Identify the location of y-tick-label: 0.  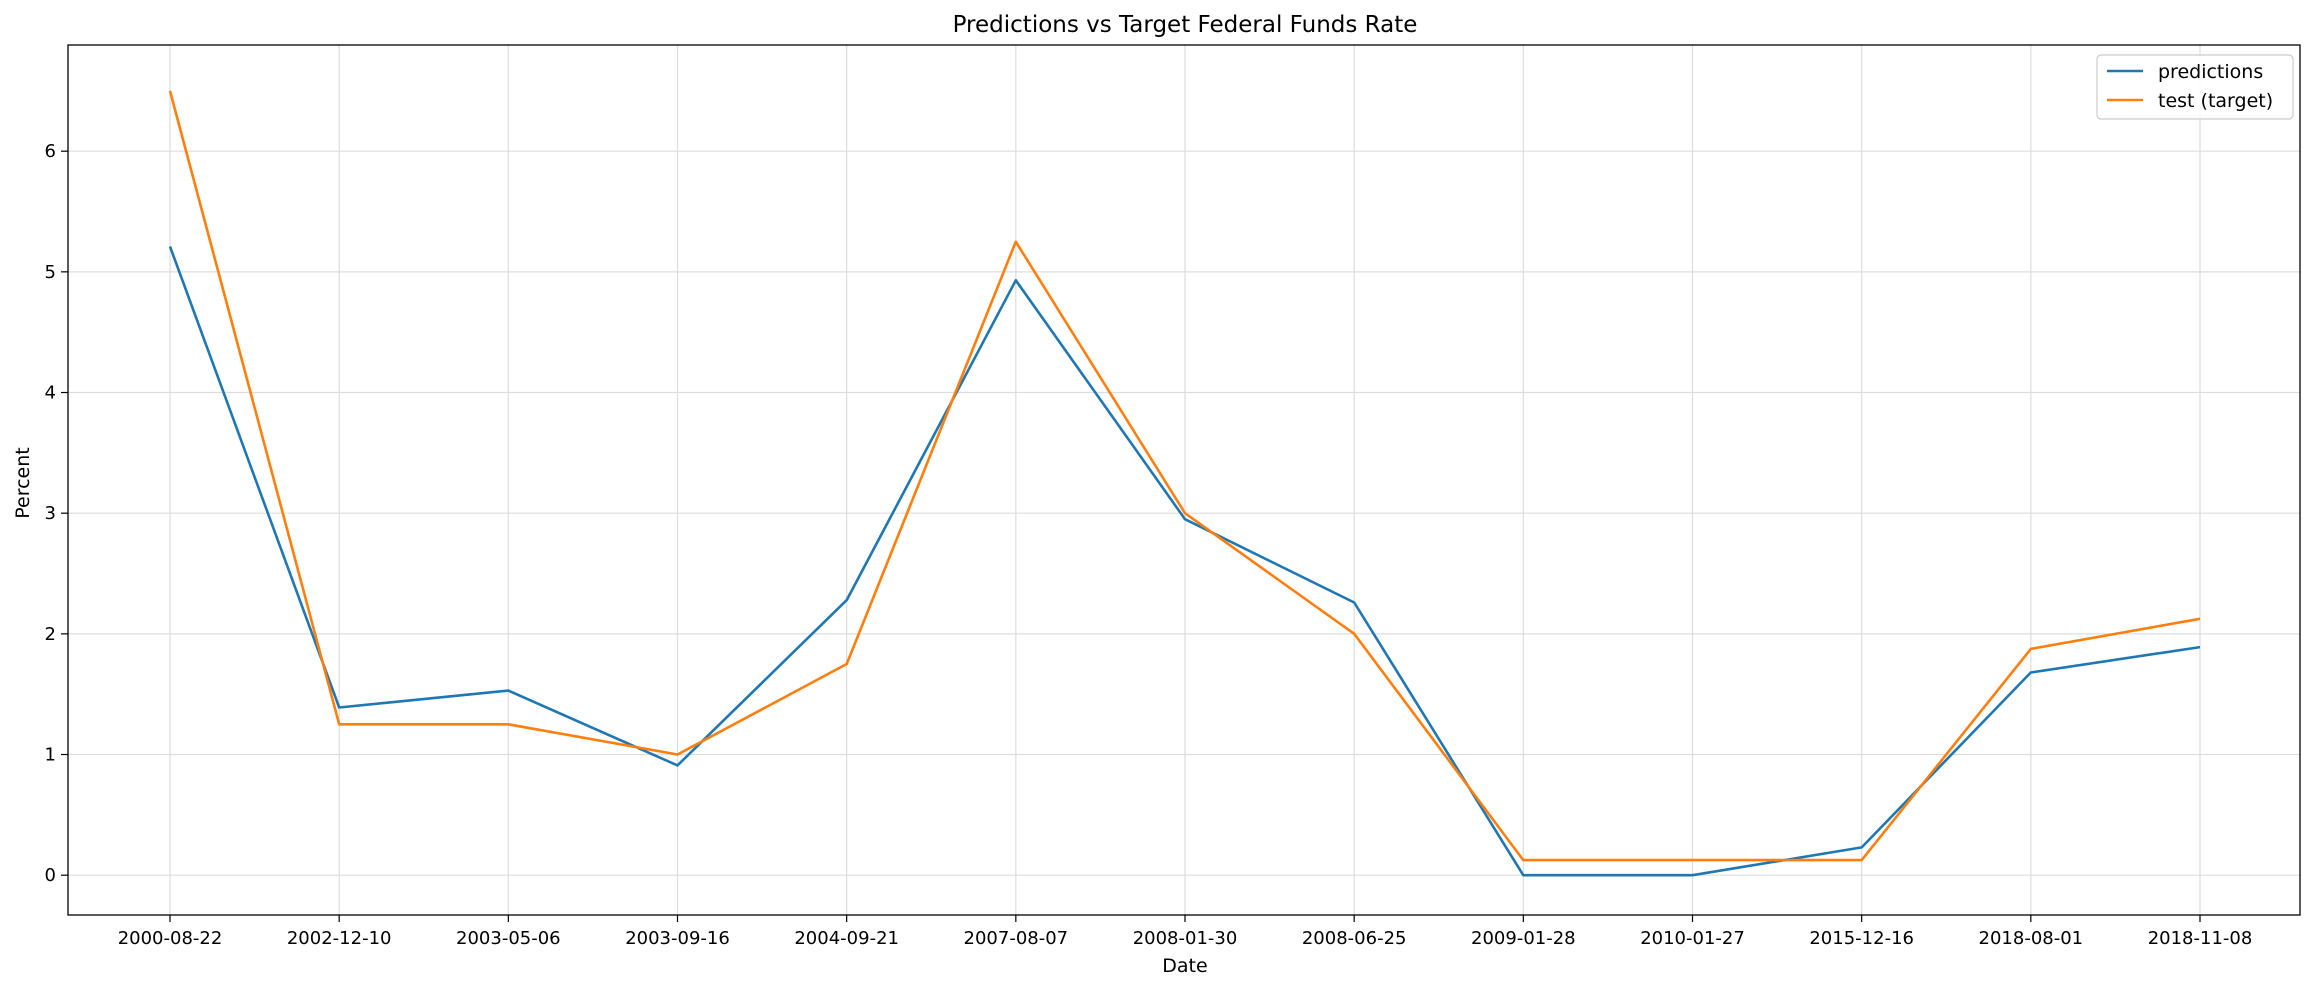
(50, 875).